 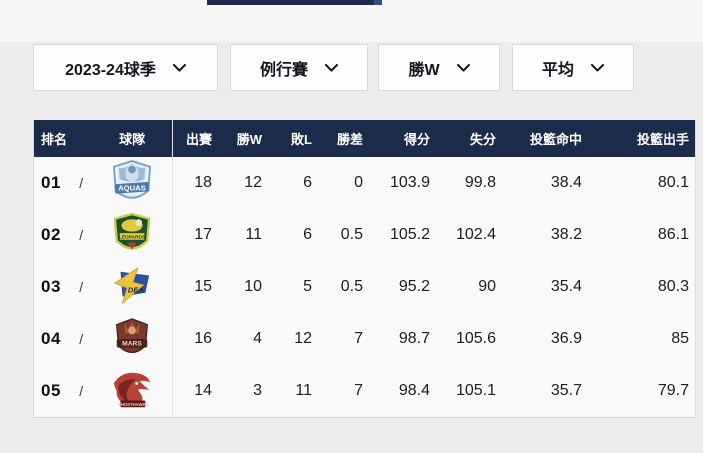 I want to click on stat-wins: 10, so click(x=253, y=286).